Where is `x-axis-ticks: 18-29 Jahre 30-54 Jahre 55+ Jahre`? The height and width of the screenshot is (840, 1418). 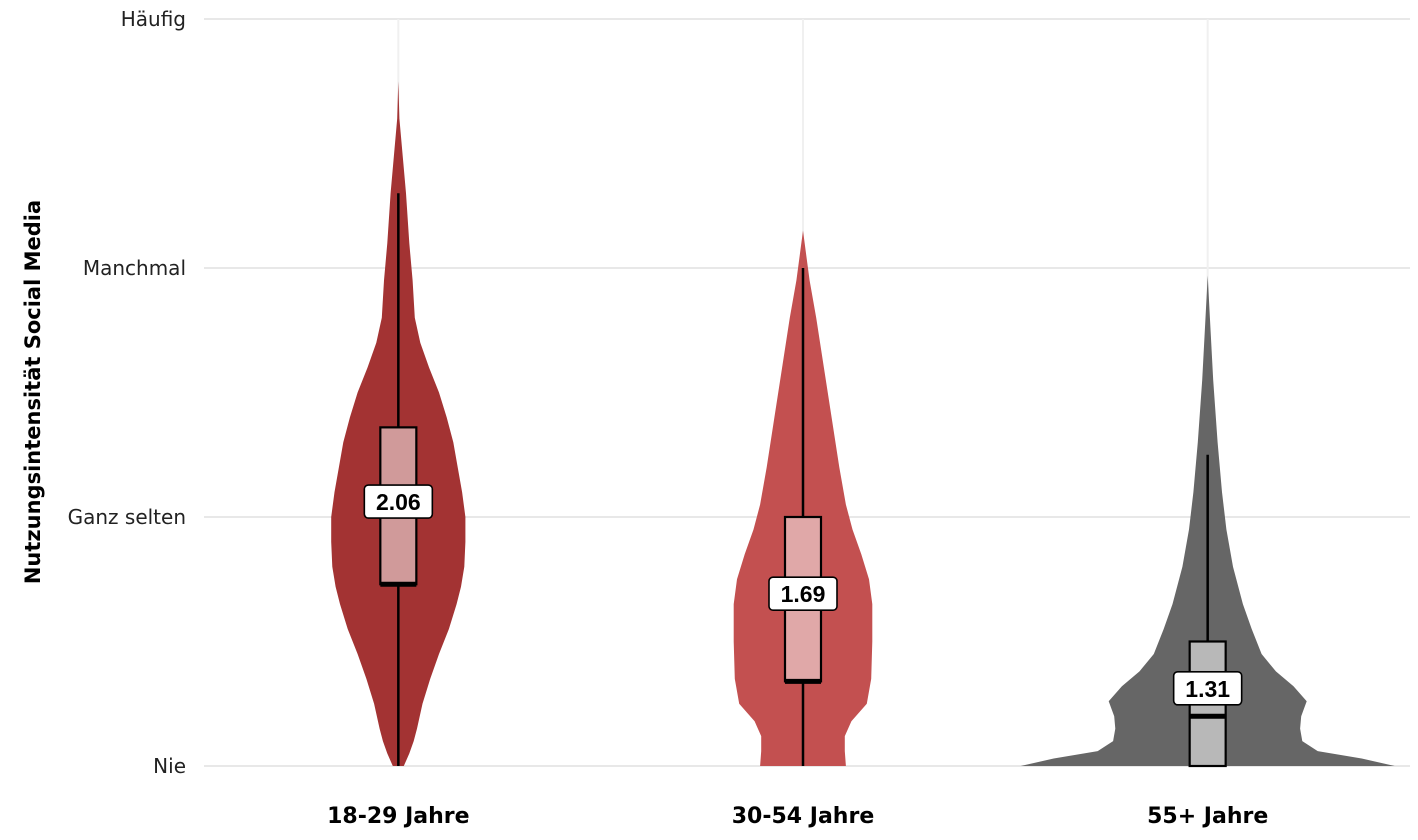
x-axis-ticks: 18-29 Jahre 30-54 Jahre 55+ Jahre is located at coordinates (797, 816).